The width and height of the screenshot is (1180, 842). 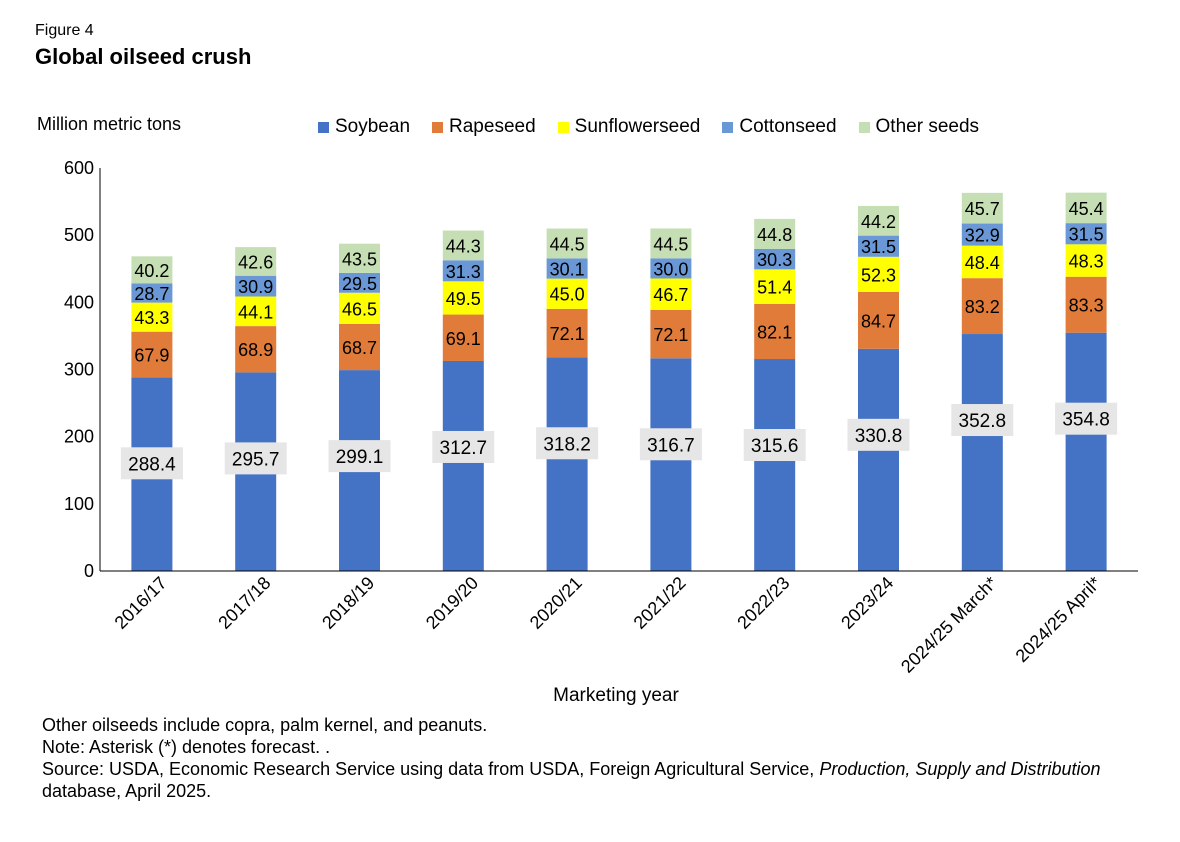 What do you see at coordinates (79, 370) in the screenshot?
I see `y-tick-label: 300` at bounding box center [79, 370].